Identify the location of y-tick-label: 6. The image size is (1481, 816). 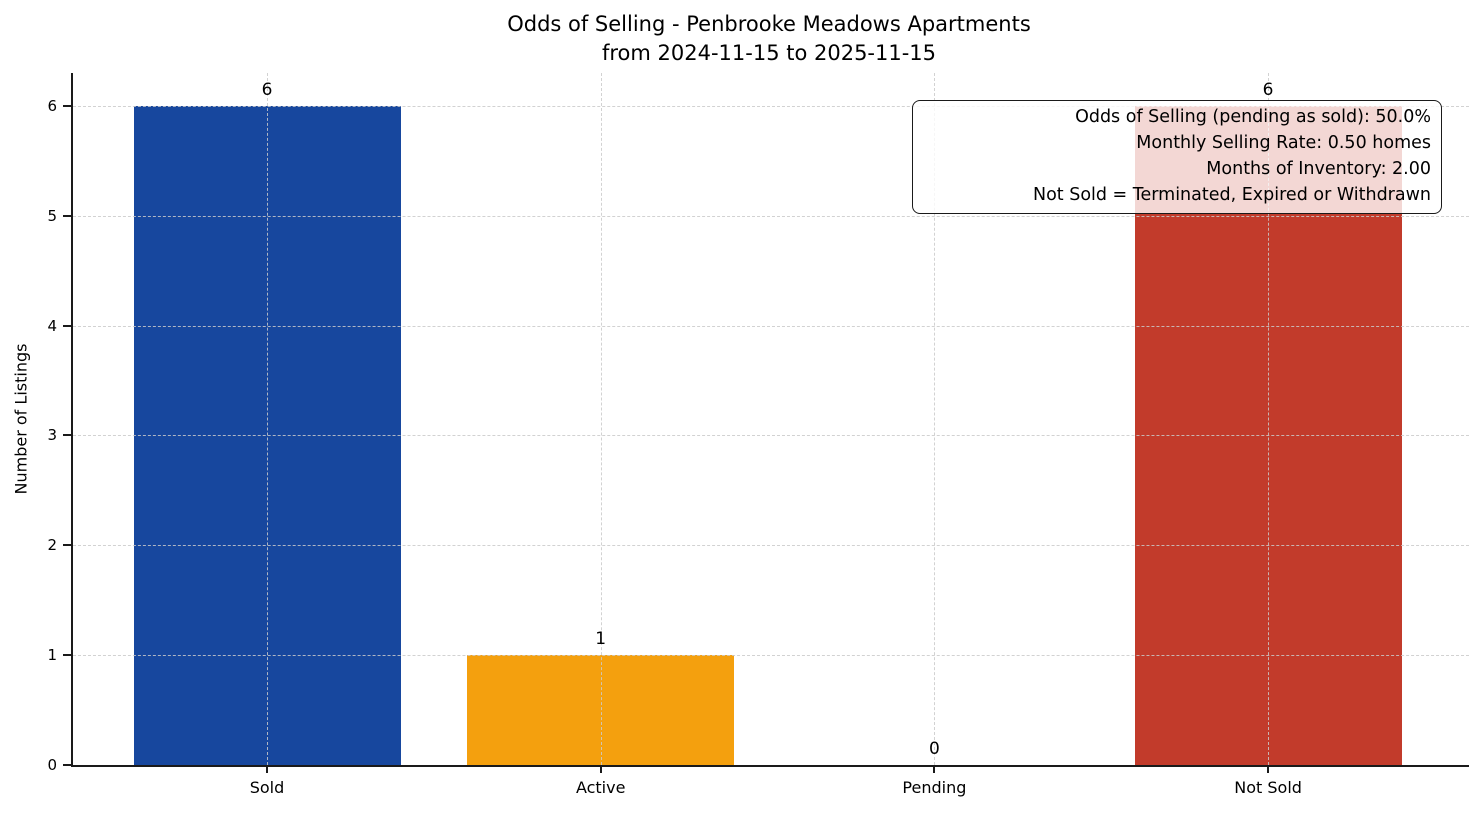
(52, 105).